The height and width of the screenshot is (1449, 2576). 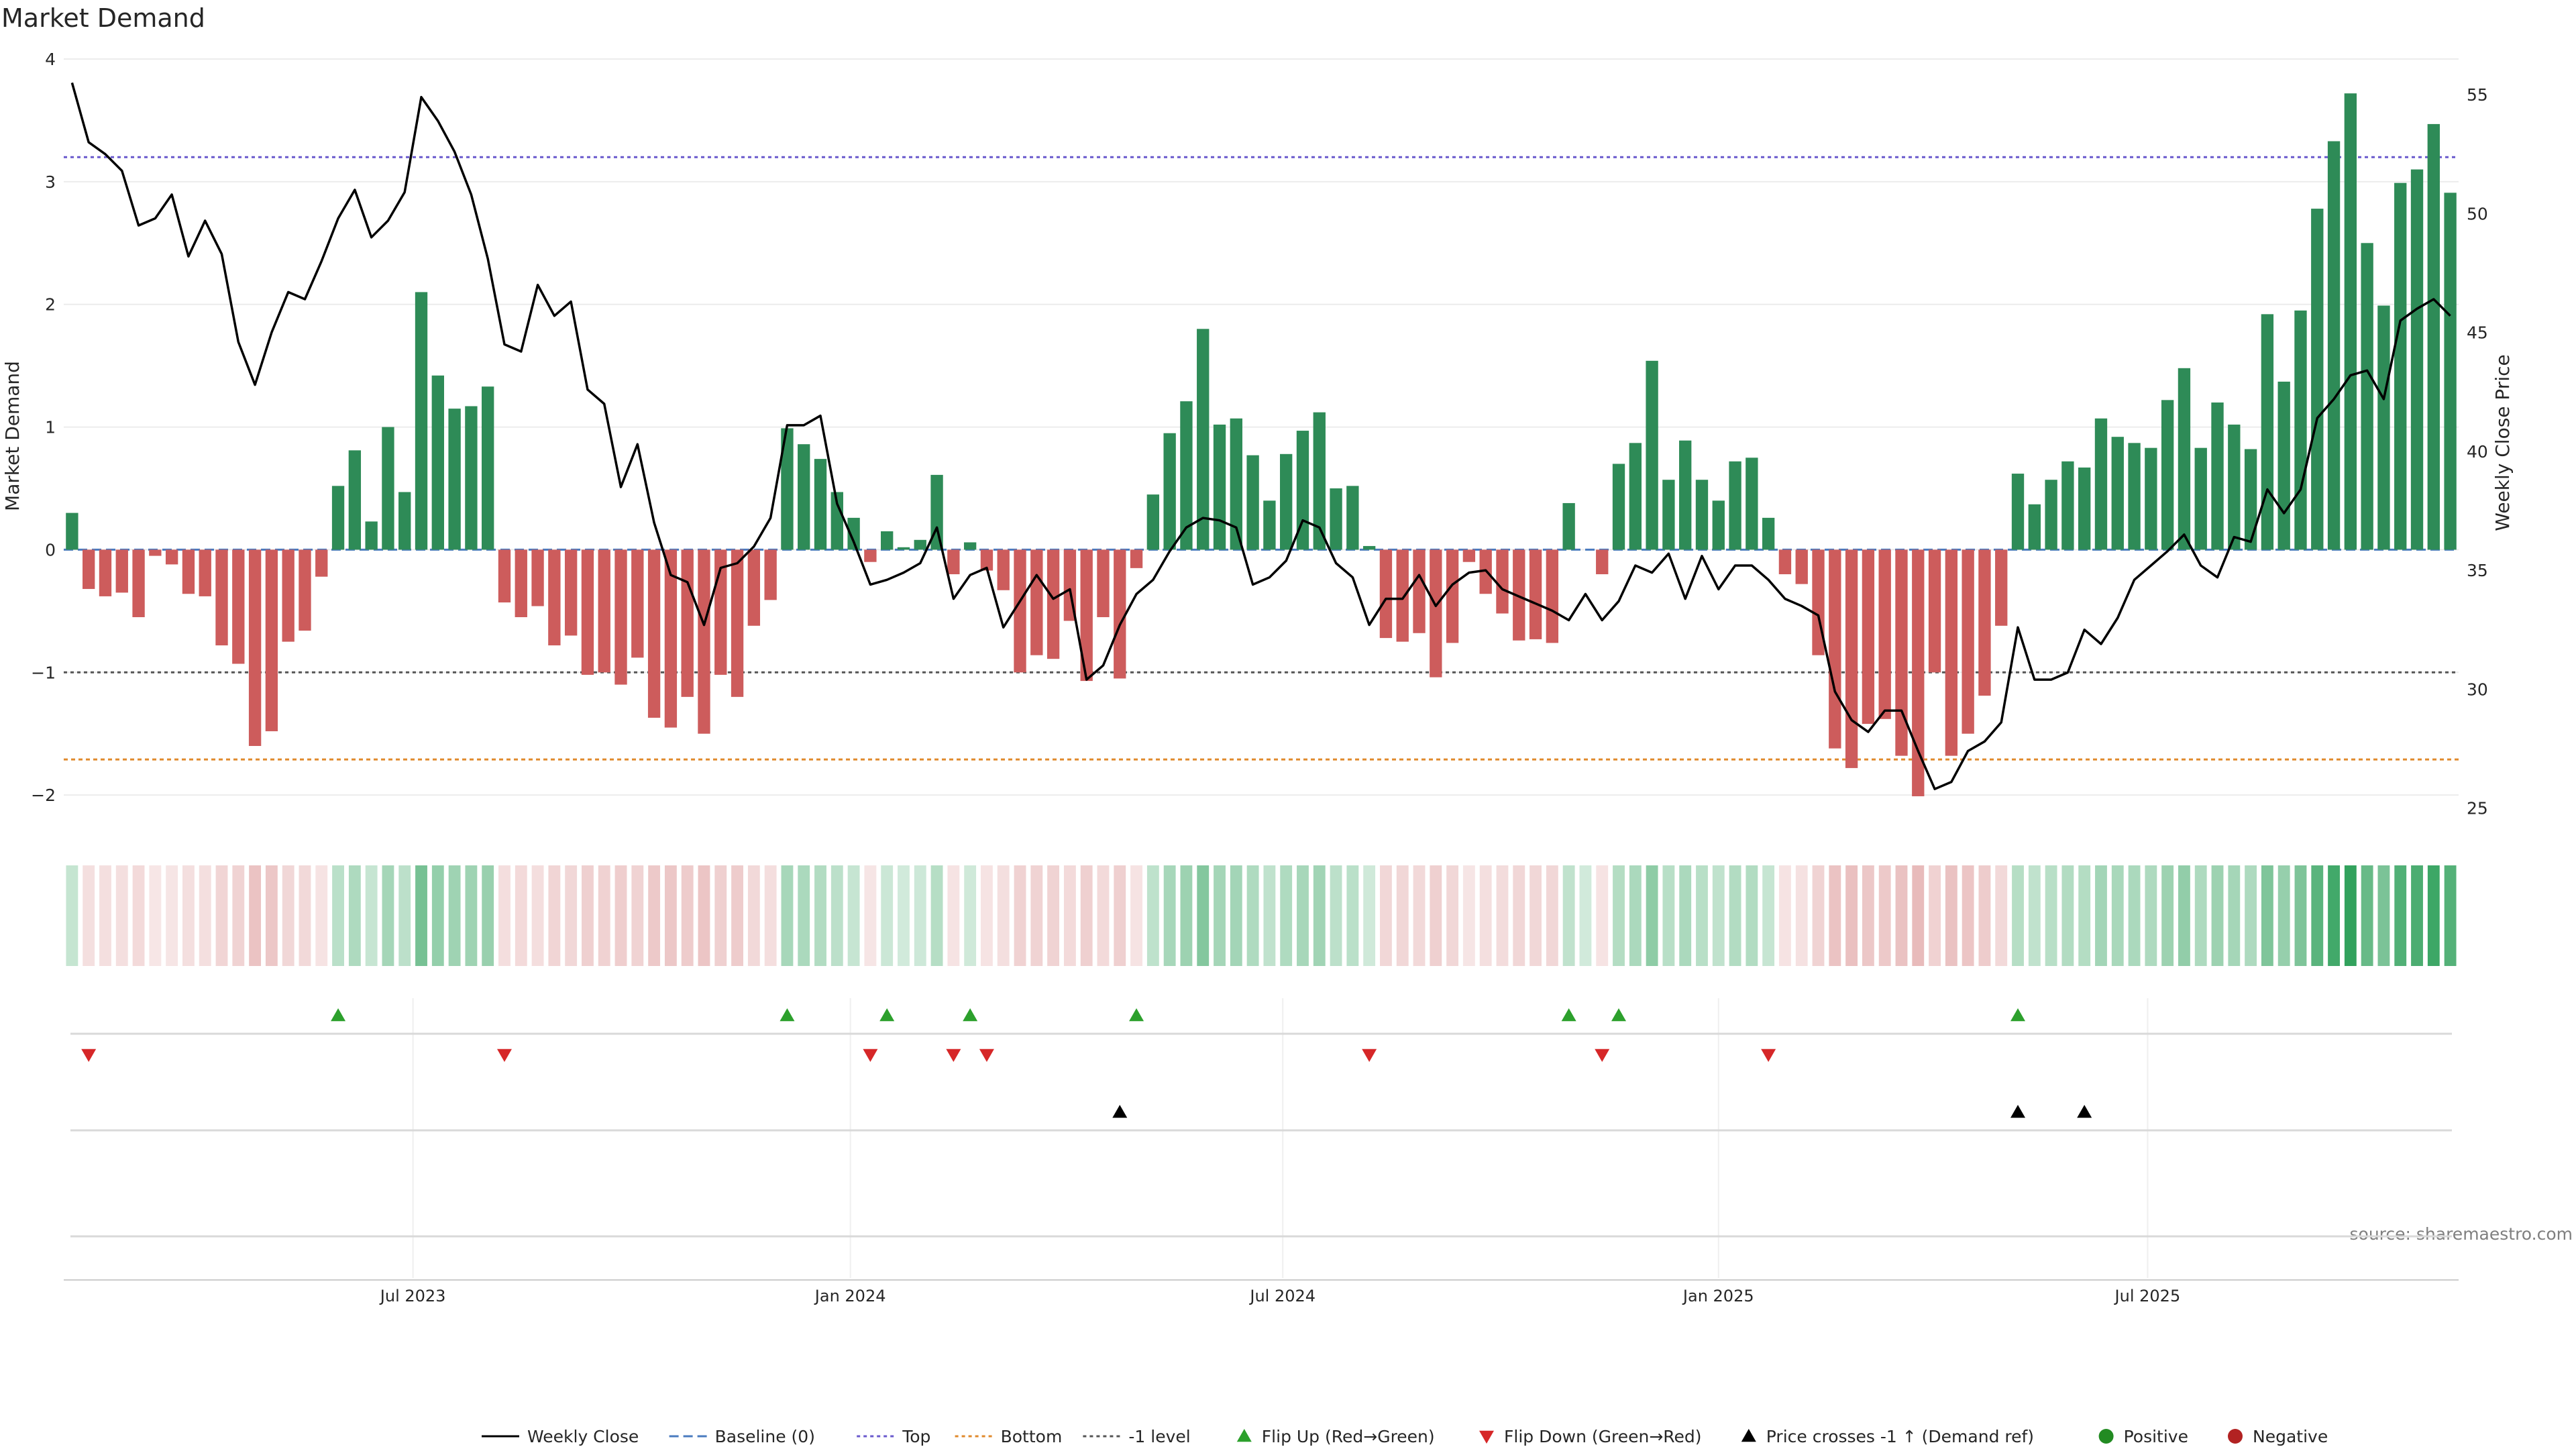 What do you see at coordinates (1159, 1436) in the screenshot?
I see `legend-label: -1 level` at bounding box center [1159, 1436].